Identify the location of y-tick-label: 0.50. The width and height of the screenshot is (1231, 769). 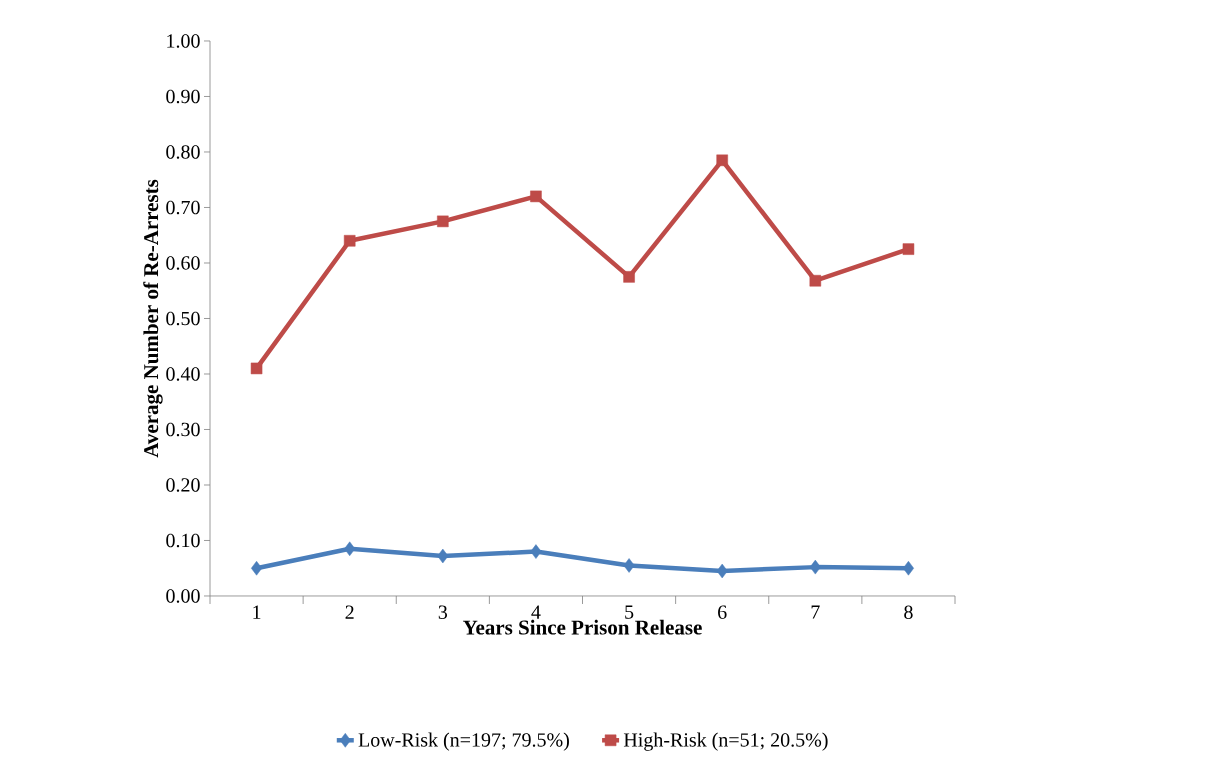
(183, 318).